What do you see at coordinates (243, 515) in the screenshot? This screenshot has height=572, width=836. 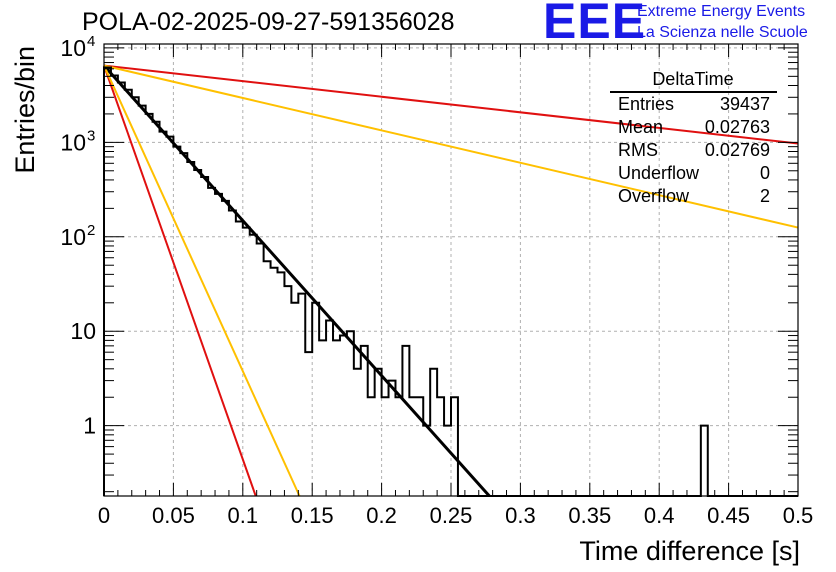 I see `x-tick-label: 0.1` at bounding box center [243, 515].